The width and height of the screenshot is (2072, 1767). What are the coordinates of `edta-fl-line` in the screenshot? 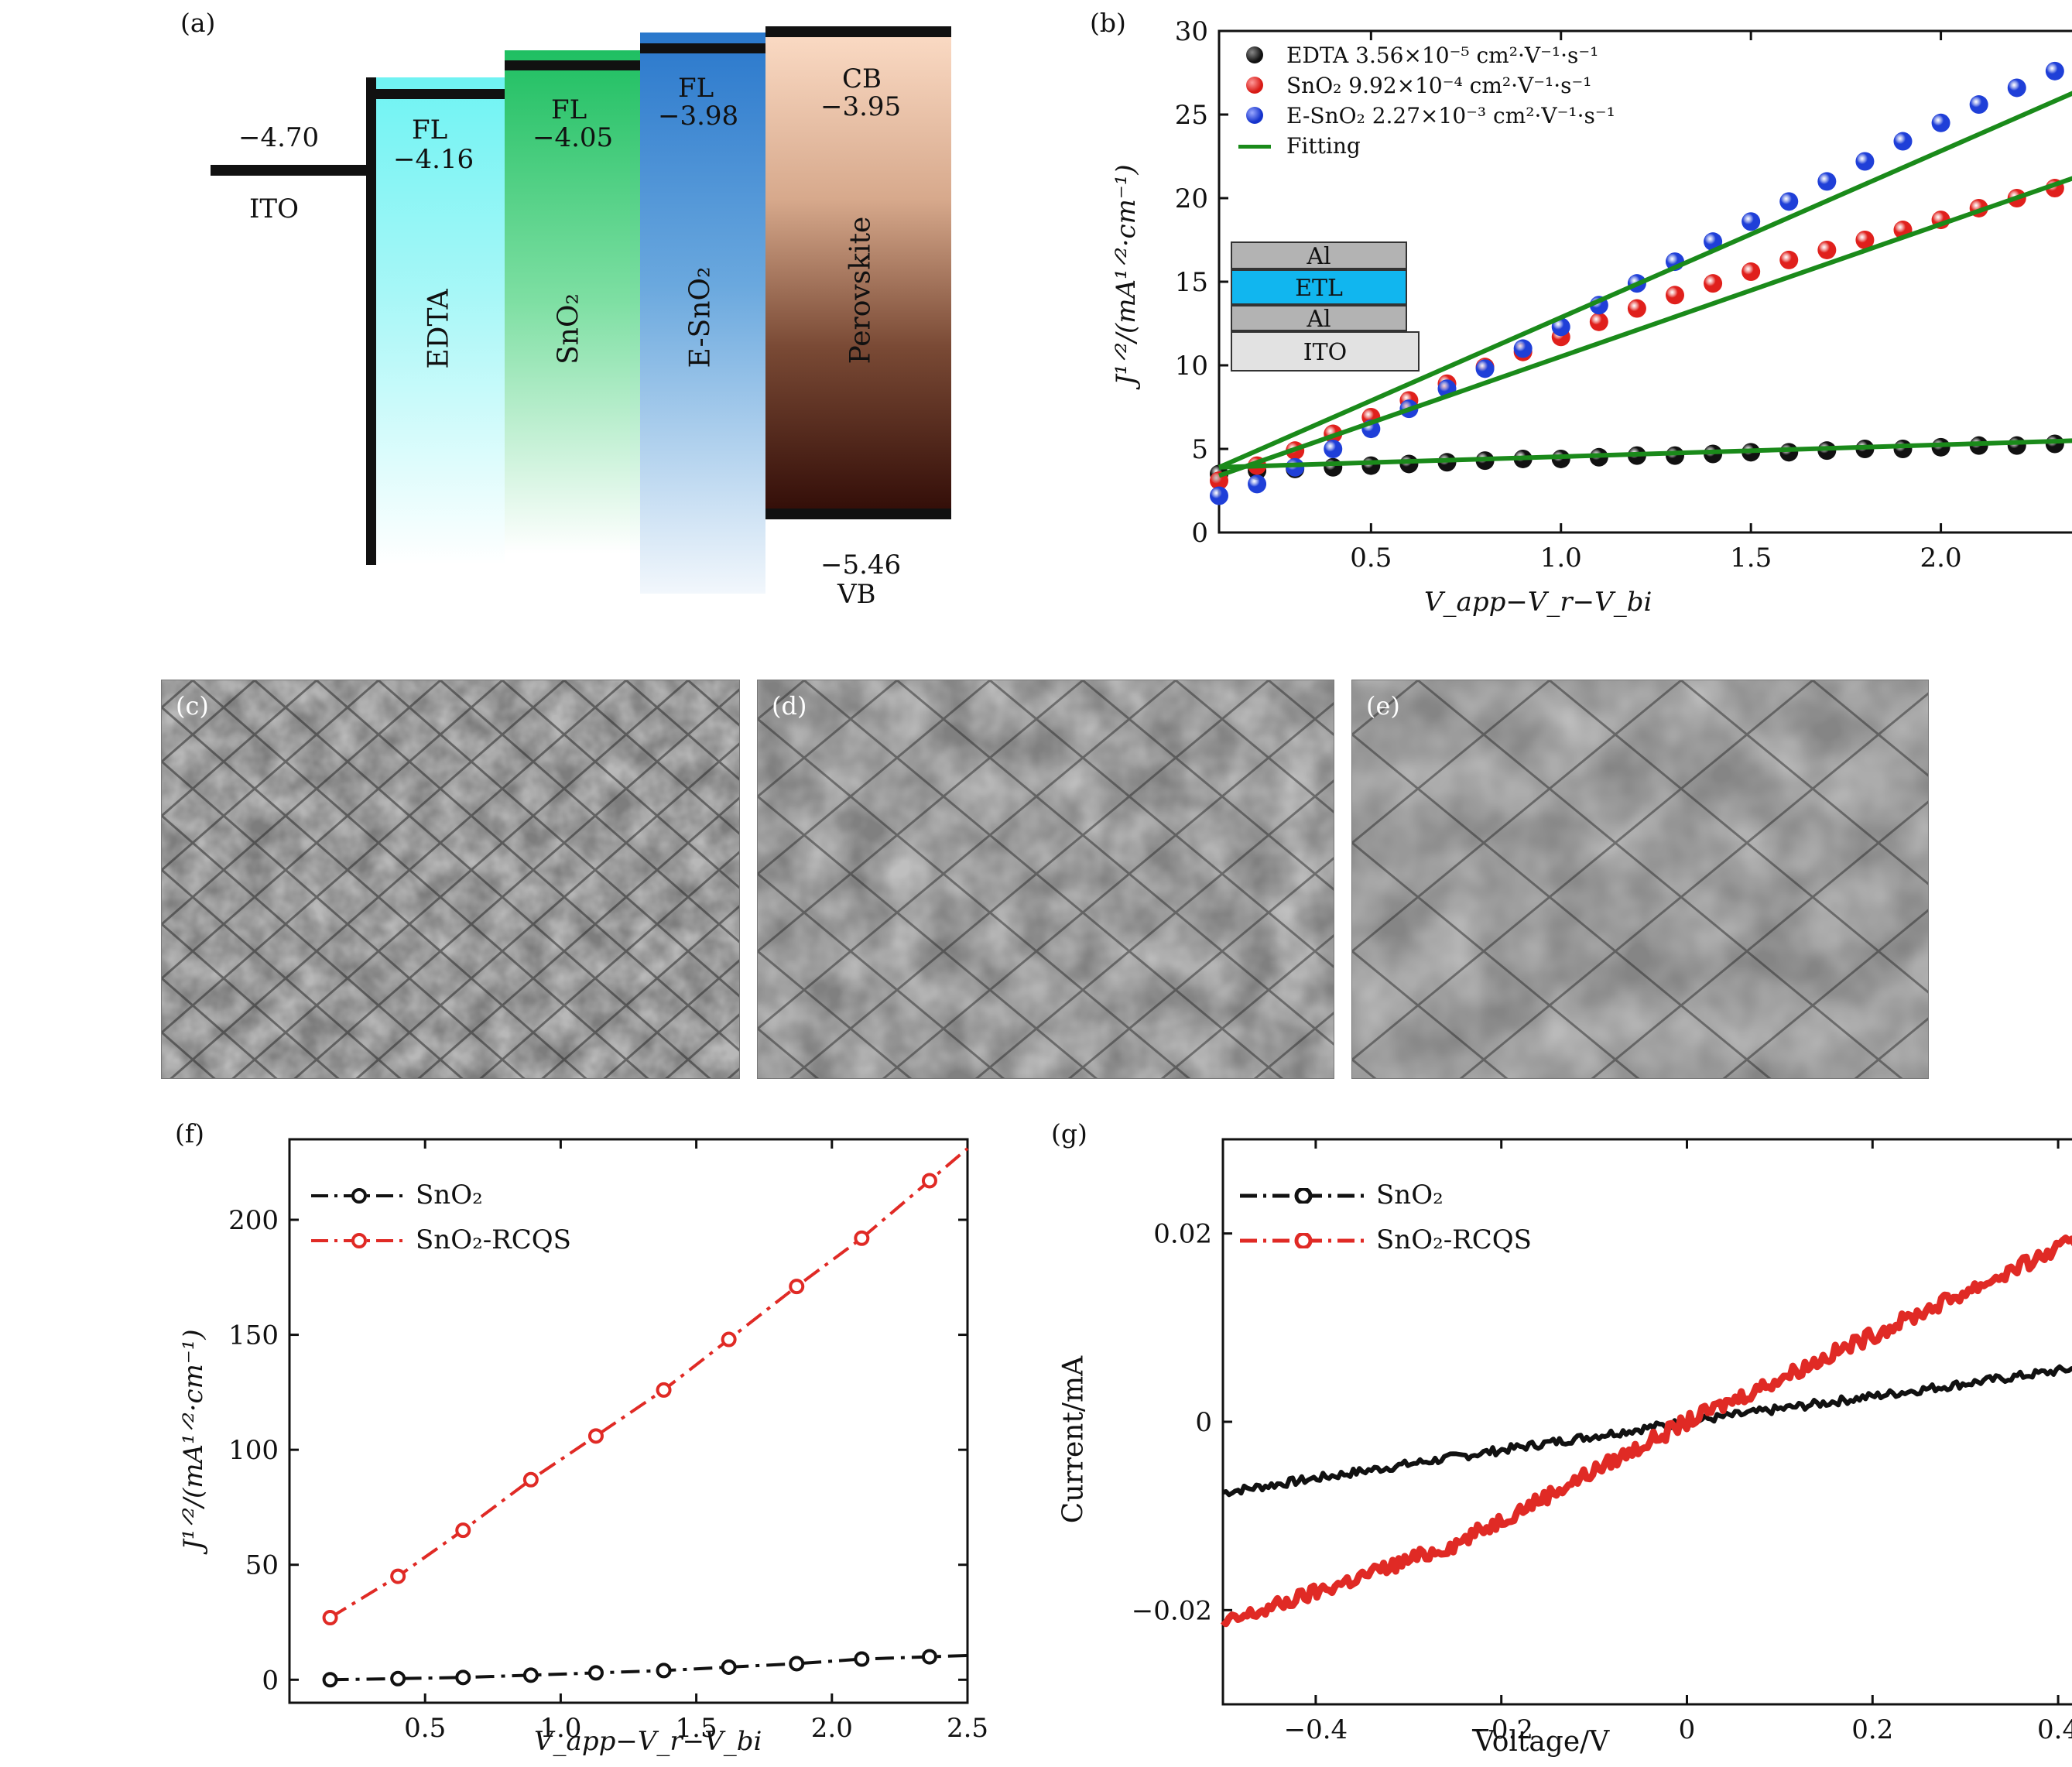 It's located at (441, 94).